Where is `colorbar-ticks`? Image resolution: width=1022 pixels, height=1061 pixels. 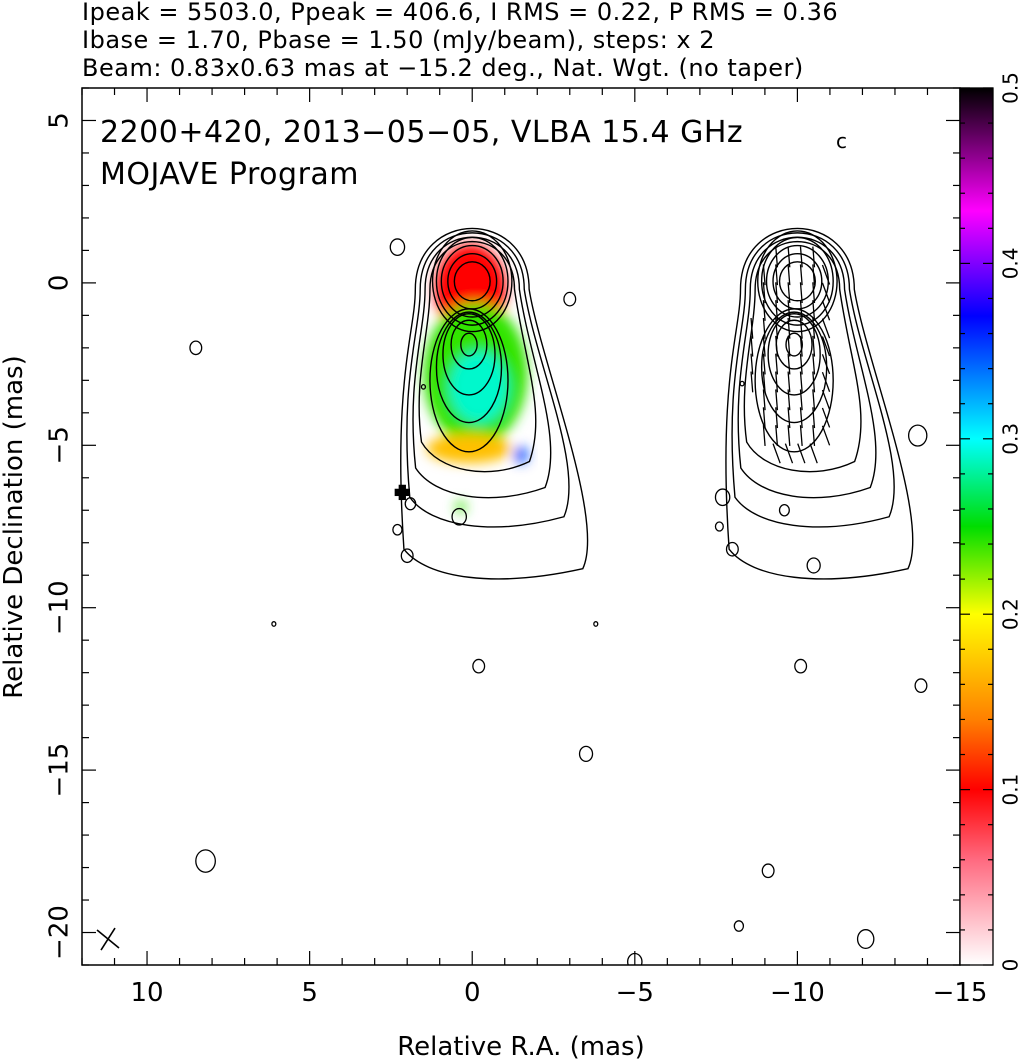 colorbar-ticks is located at coordinates (976, 526).